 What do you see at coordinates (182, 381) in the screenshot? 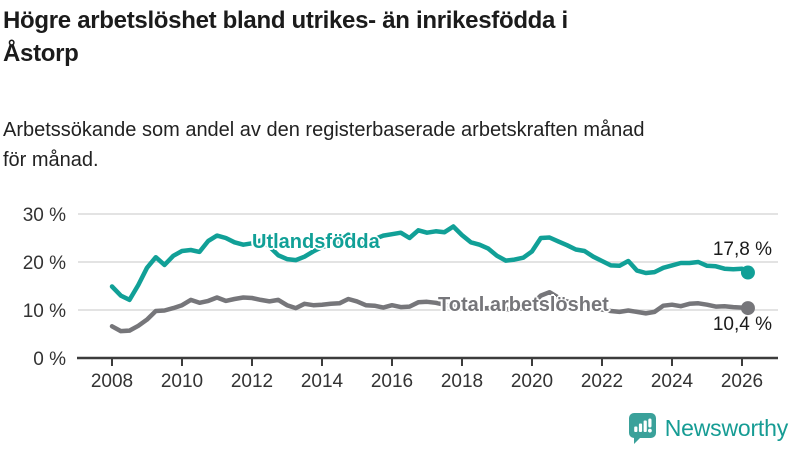
I see `x-axis-tick-label-2010: 2010` at bounding box center [182, 381].